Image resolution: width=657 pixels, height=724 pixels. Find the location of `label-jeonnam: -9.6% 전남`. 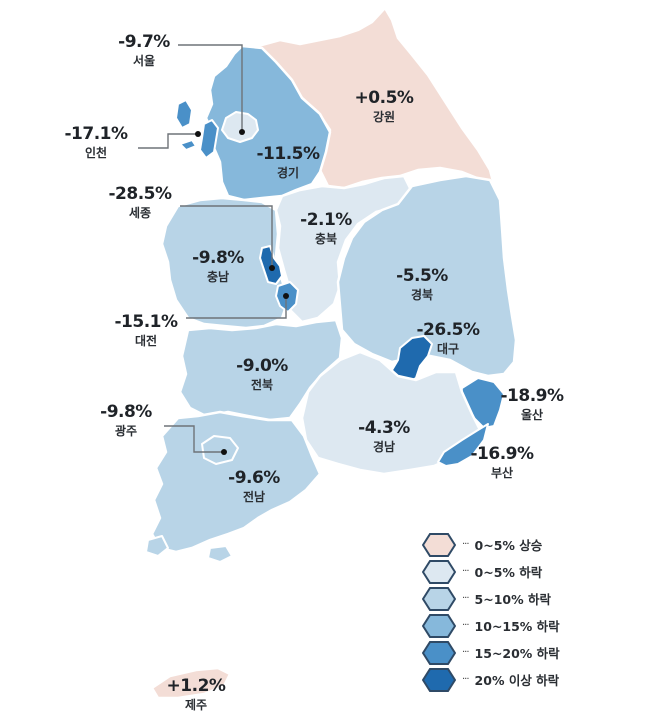

label-jeonnam: -9.6% 전남 is located at coordinates (254, 486).